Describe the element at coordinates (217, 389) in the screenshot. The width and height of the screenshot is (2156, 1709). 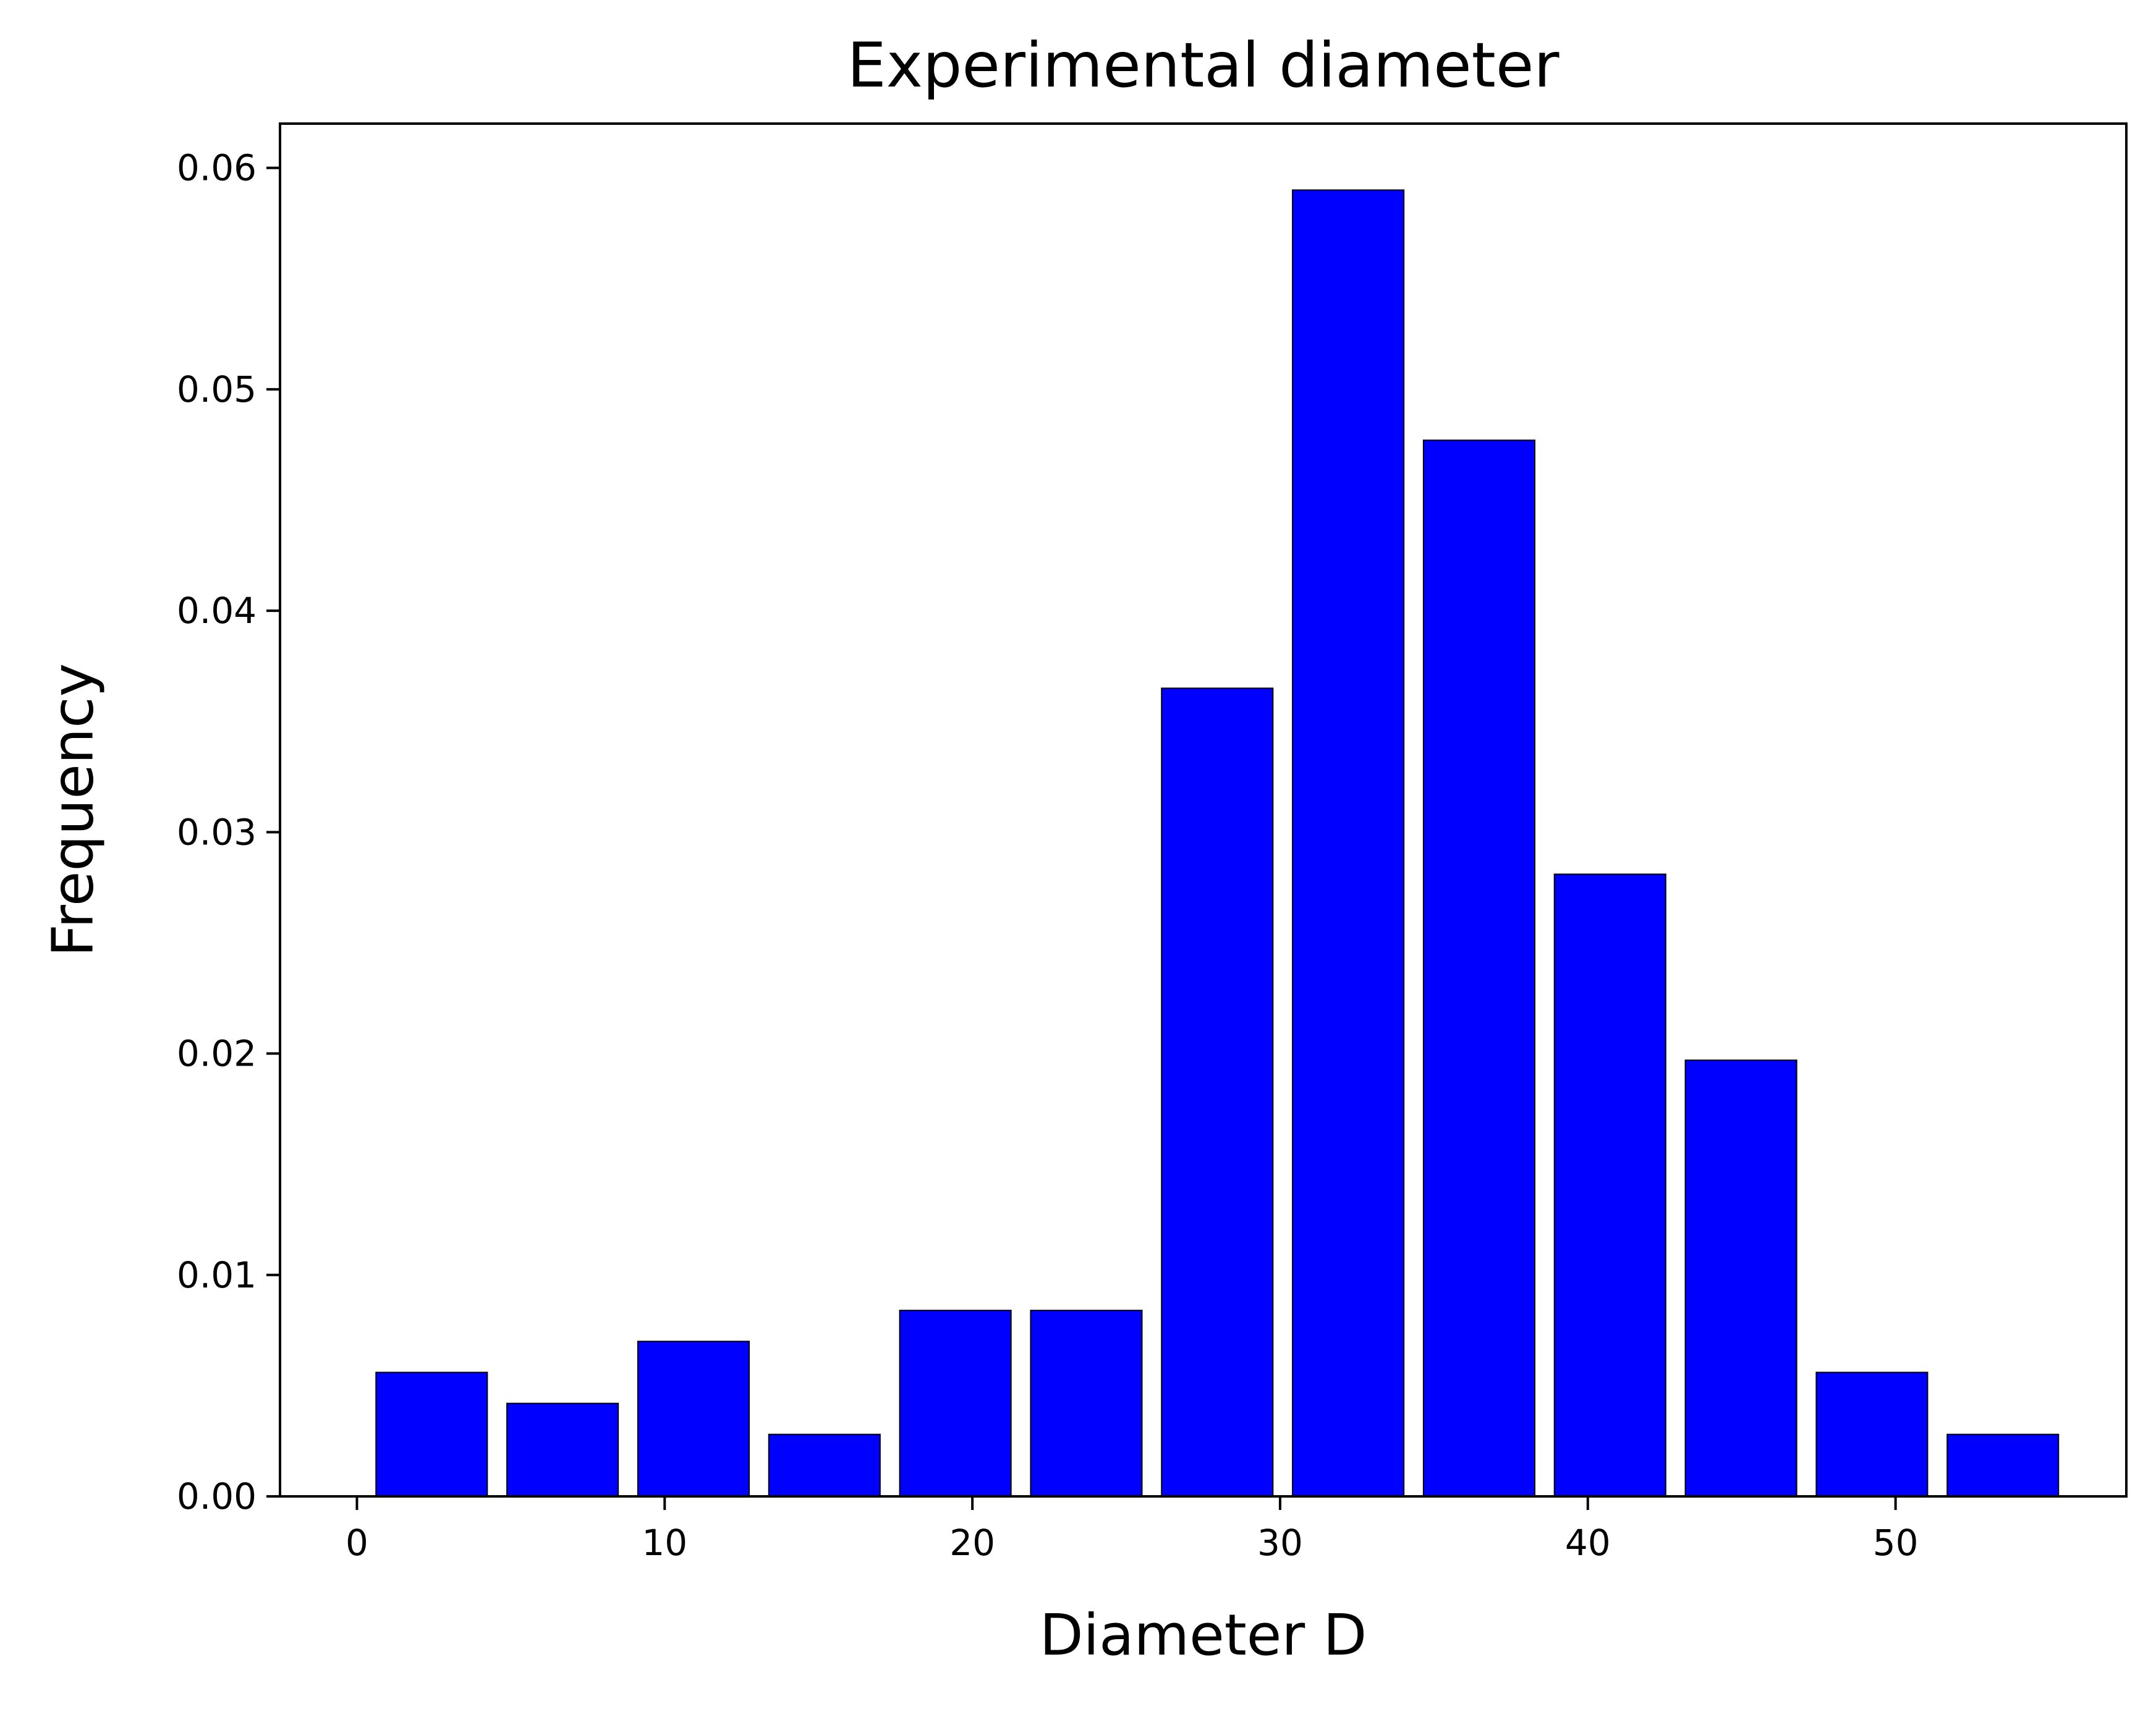
I see `y-tick-label: 0.05` at that location.